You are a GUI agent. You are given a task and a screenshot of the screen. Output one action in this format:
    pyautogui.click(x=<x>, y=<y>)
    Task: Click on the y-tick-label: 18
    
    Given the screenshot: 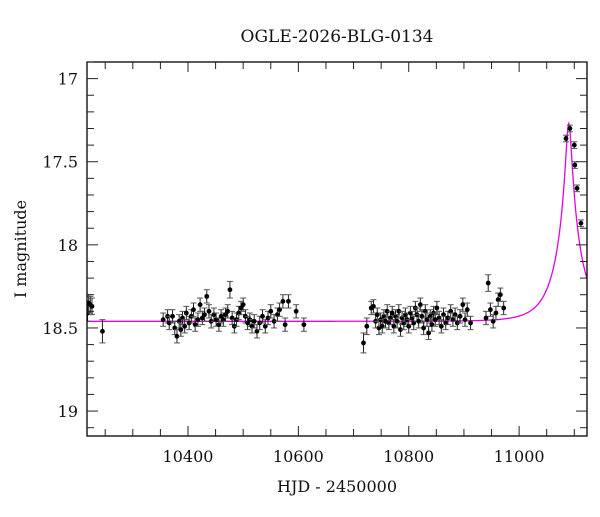 What is the action you would take?
    pyautogui.click(x=68, y=245)
    